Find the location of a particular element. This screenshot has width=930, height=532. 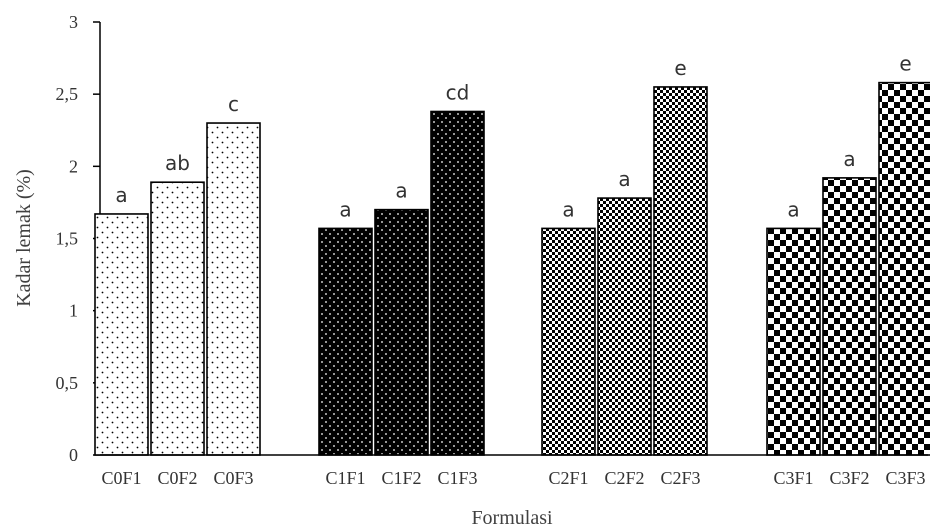

x-tick-label: C0F2 is located at coordinates (177, 478).